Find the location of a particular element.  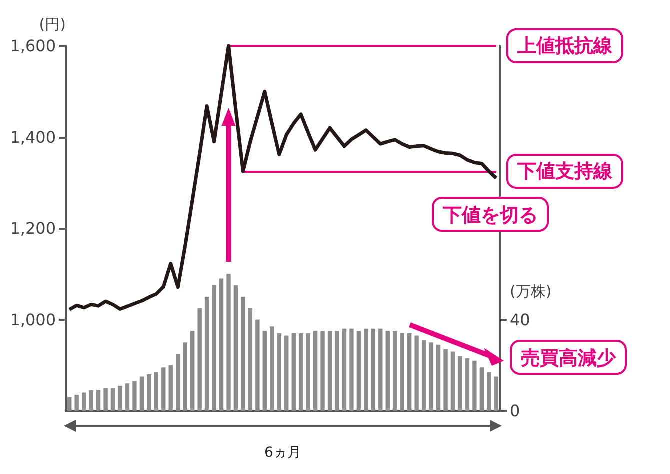

ref-line-label: 下値支持線 is located at coordinates (565, 171).